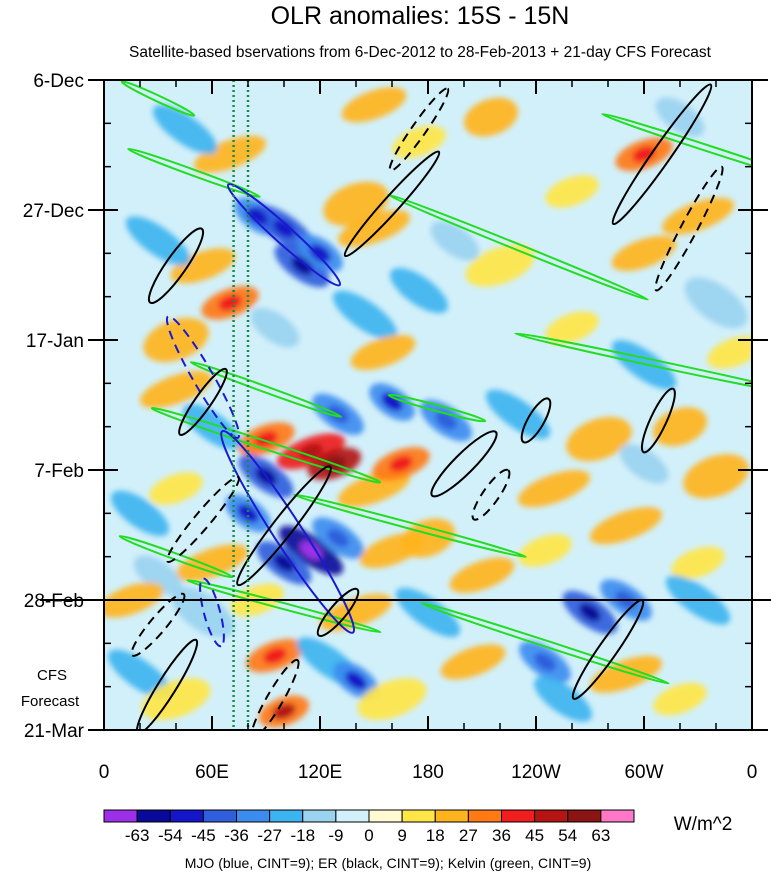 The height and width of the screenshot is (878, 771). What do you see at coordinates (420, 16) in the screenshot?
I see `chart-title: OLR anomalies: 15S - 15N` at bounding box center [420, 16].